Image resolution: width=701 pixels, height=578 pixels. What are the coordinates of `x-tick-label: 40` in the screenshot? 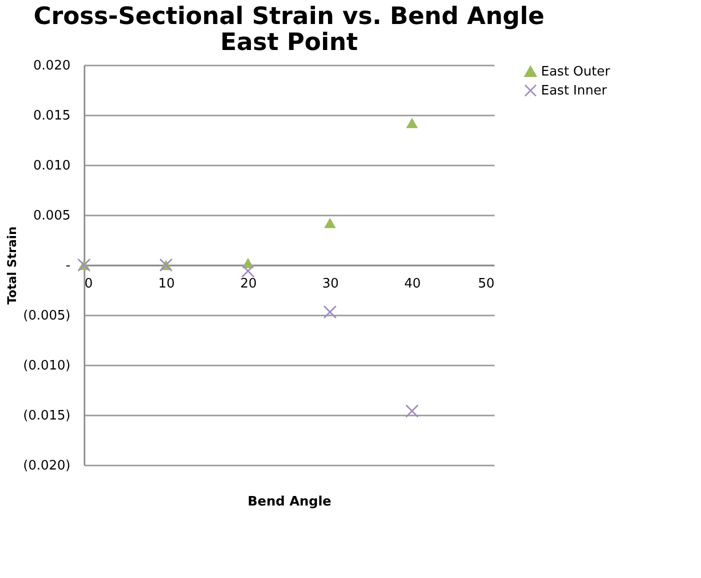 It's located at (412, 284).